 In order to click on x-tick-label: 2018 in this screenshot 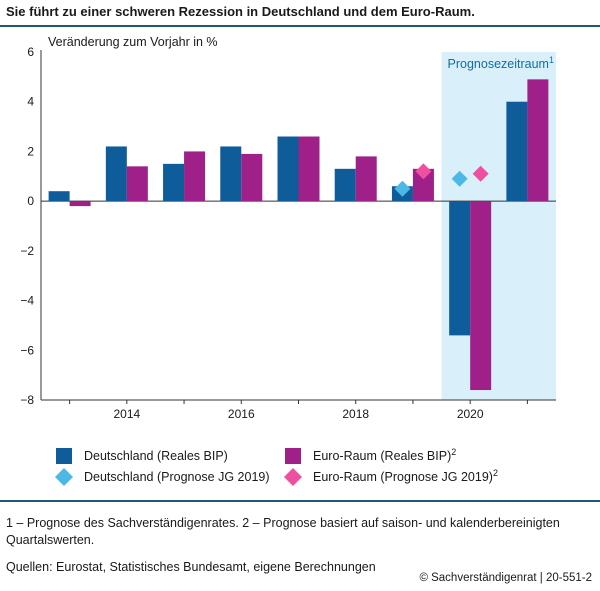, I will do `click(355, 414)`.